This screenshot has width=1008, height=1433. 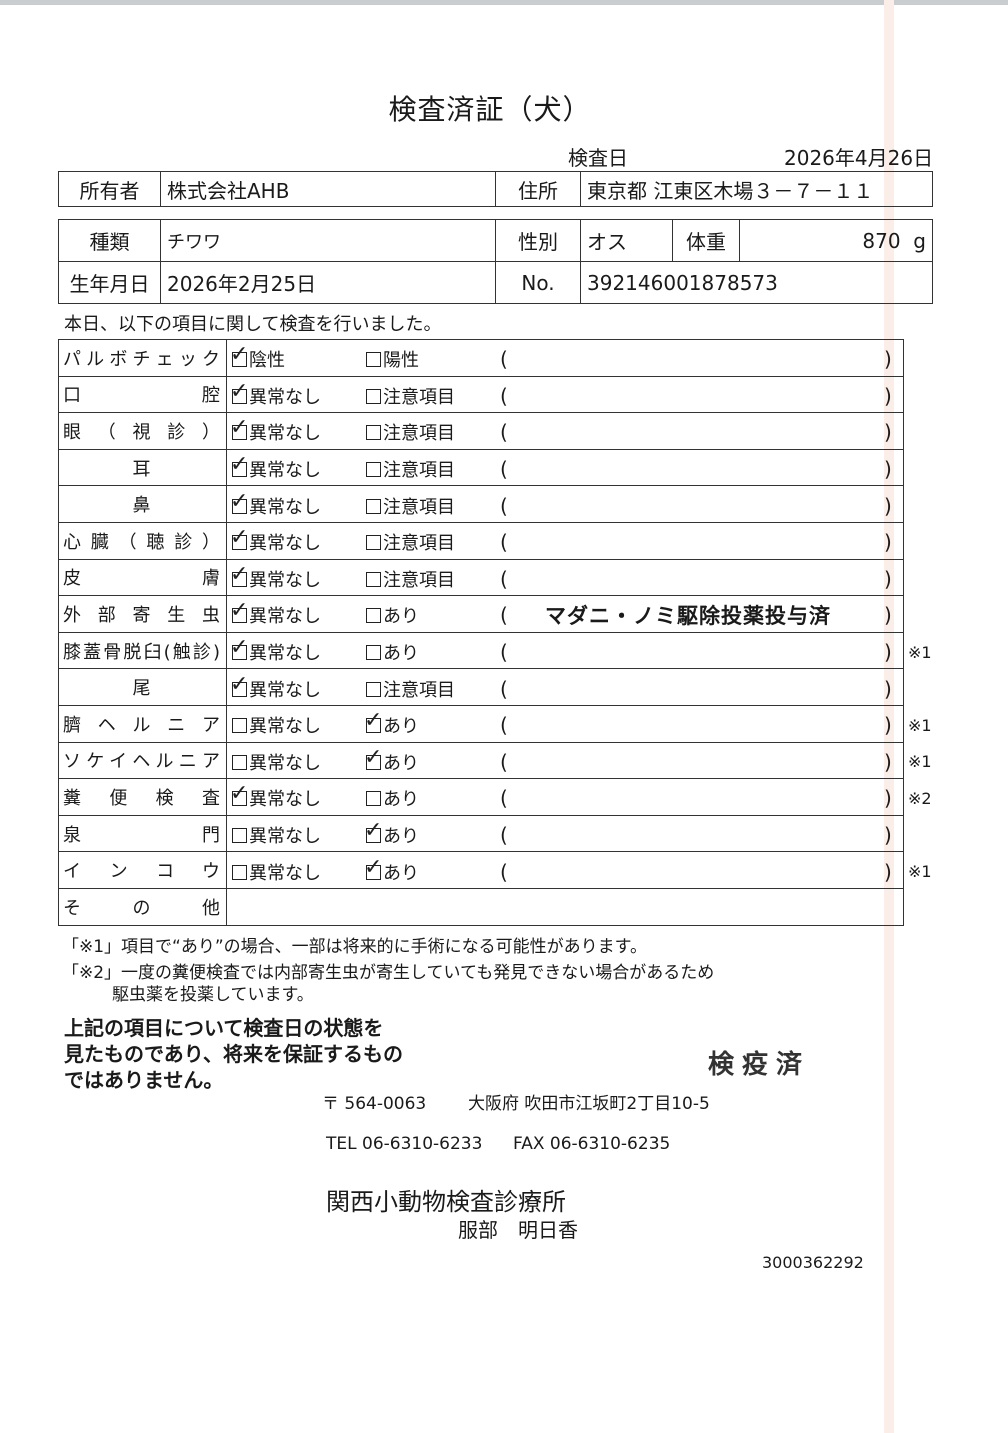 I want to click on quarantine-stamp: 検疫済, so click(x=759, y=1065).